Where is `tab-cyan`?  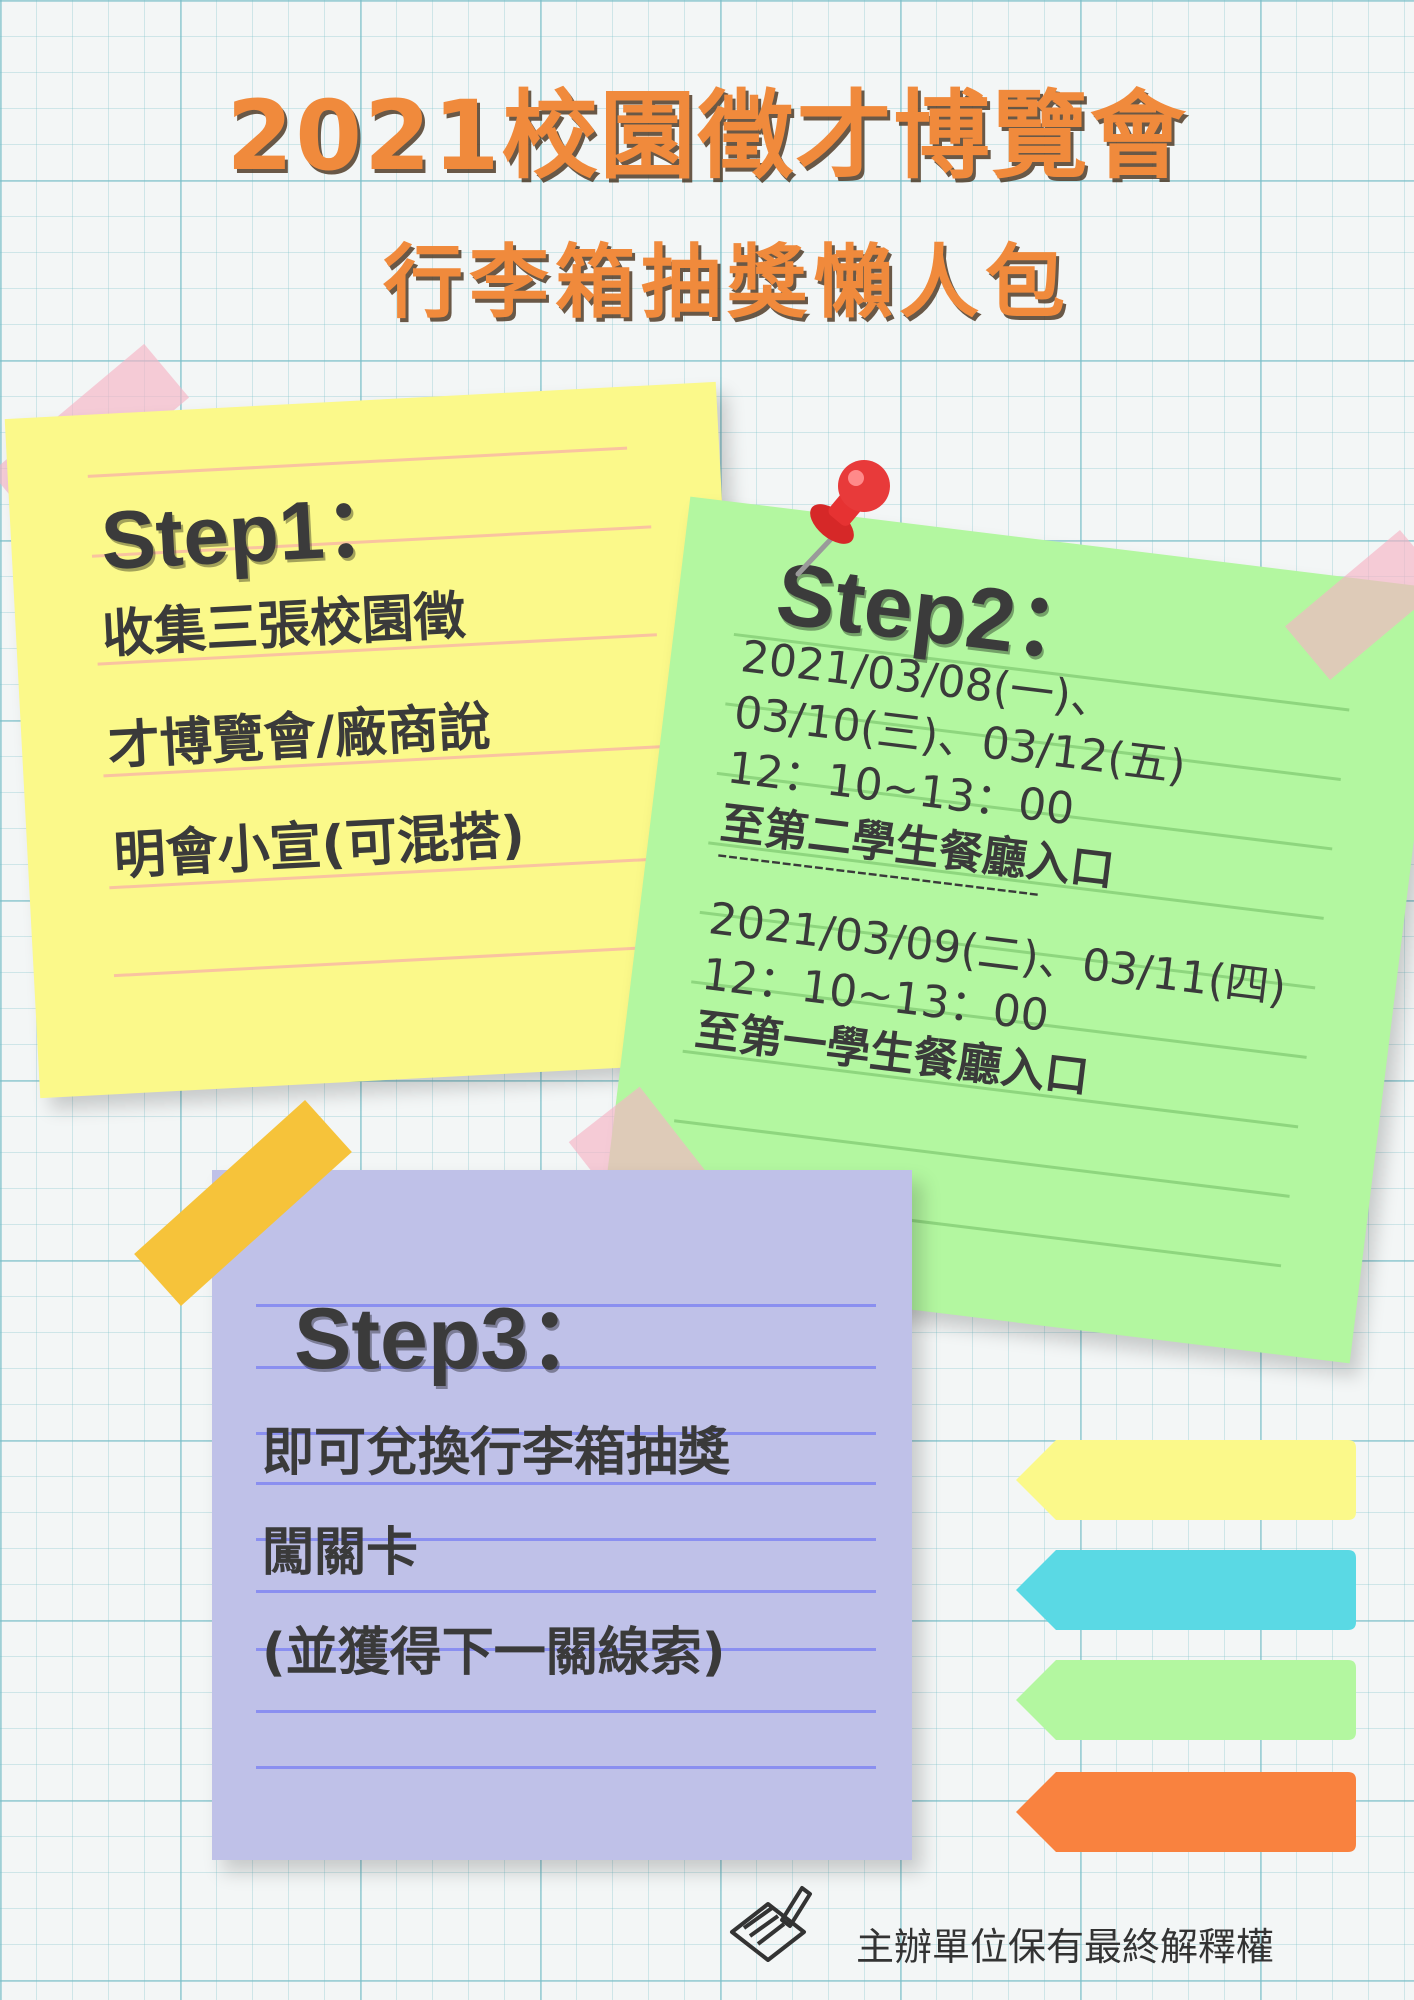 tab-cyan is located at coordinates (1186, 1590).